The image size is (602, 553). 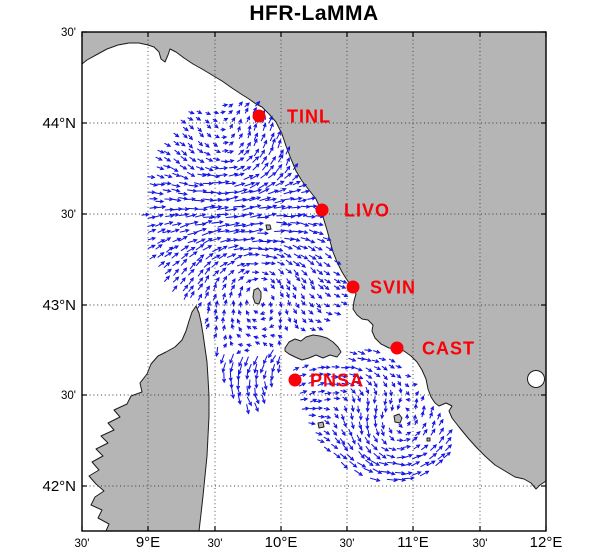 I want to click on coastal-lagoon, so click(x=536, y=379).